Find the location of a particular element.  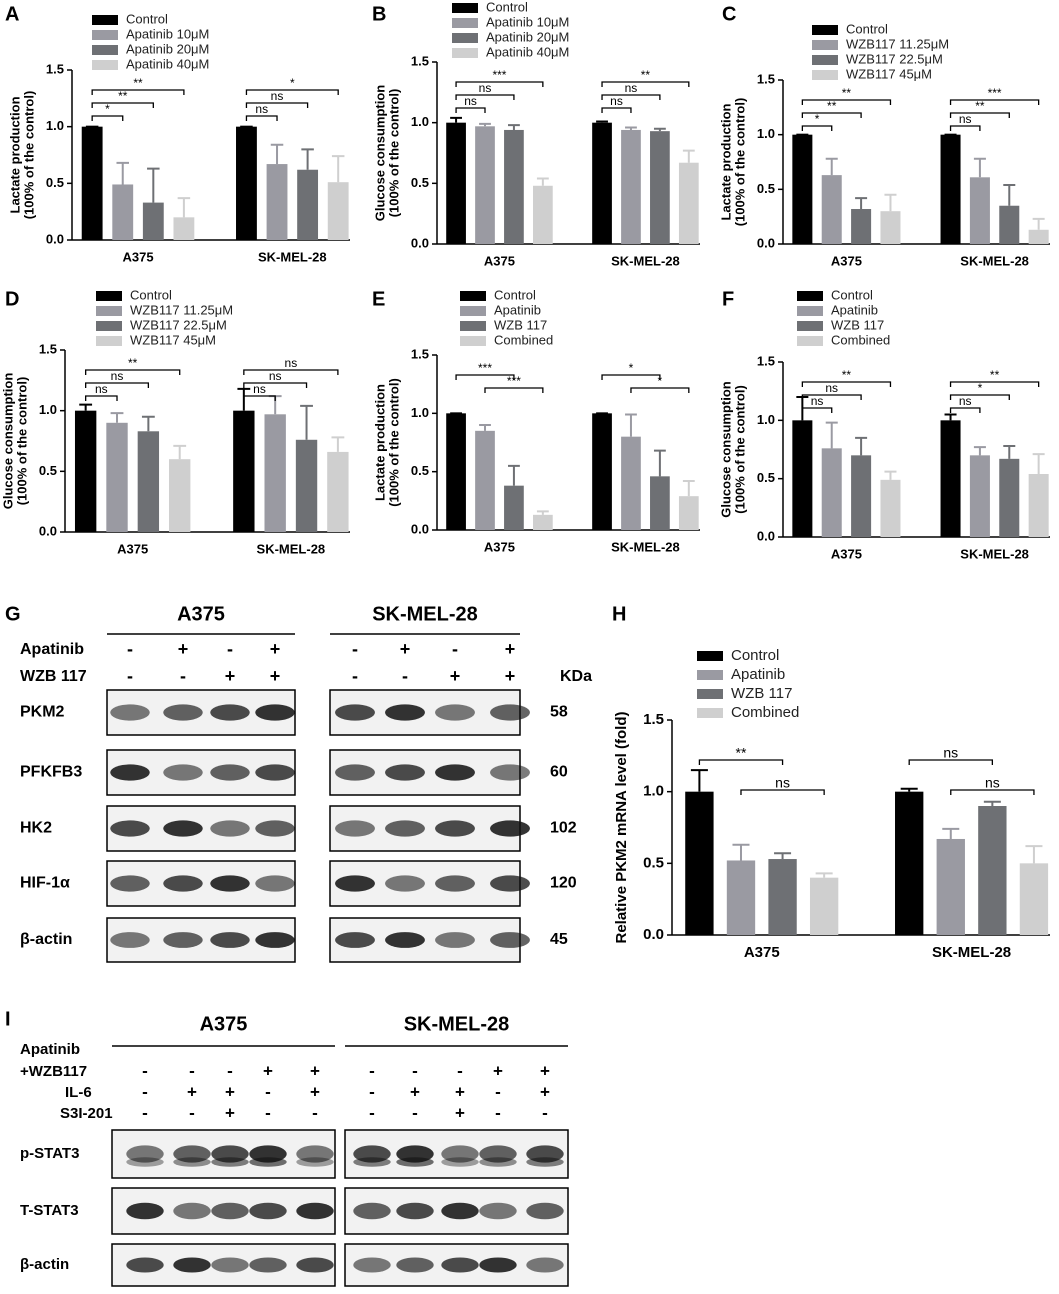

panel-label: G is located at coordinates (13, 614).